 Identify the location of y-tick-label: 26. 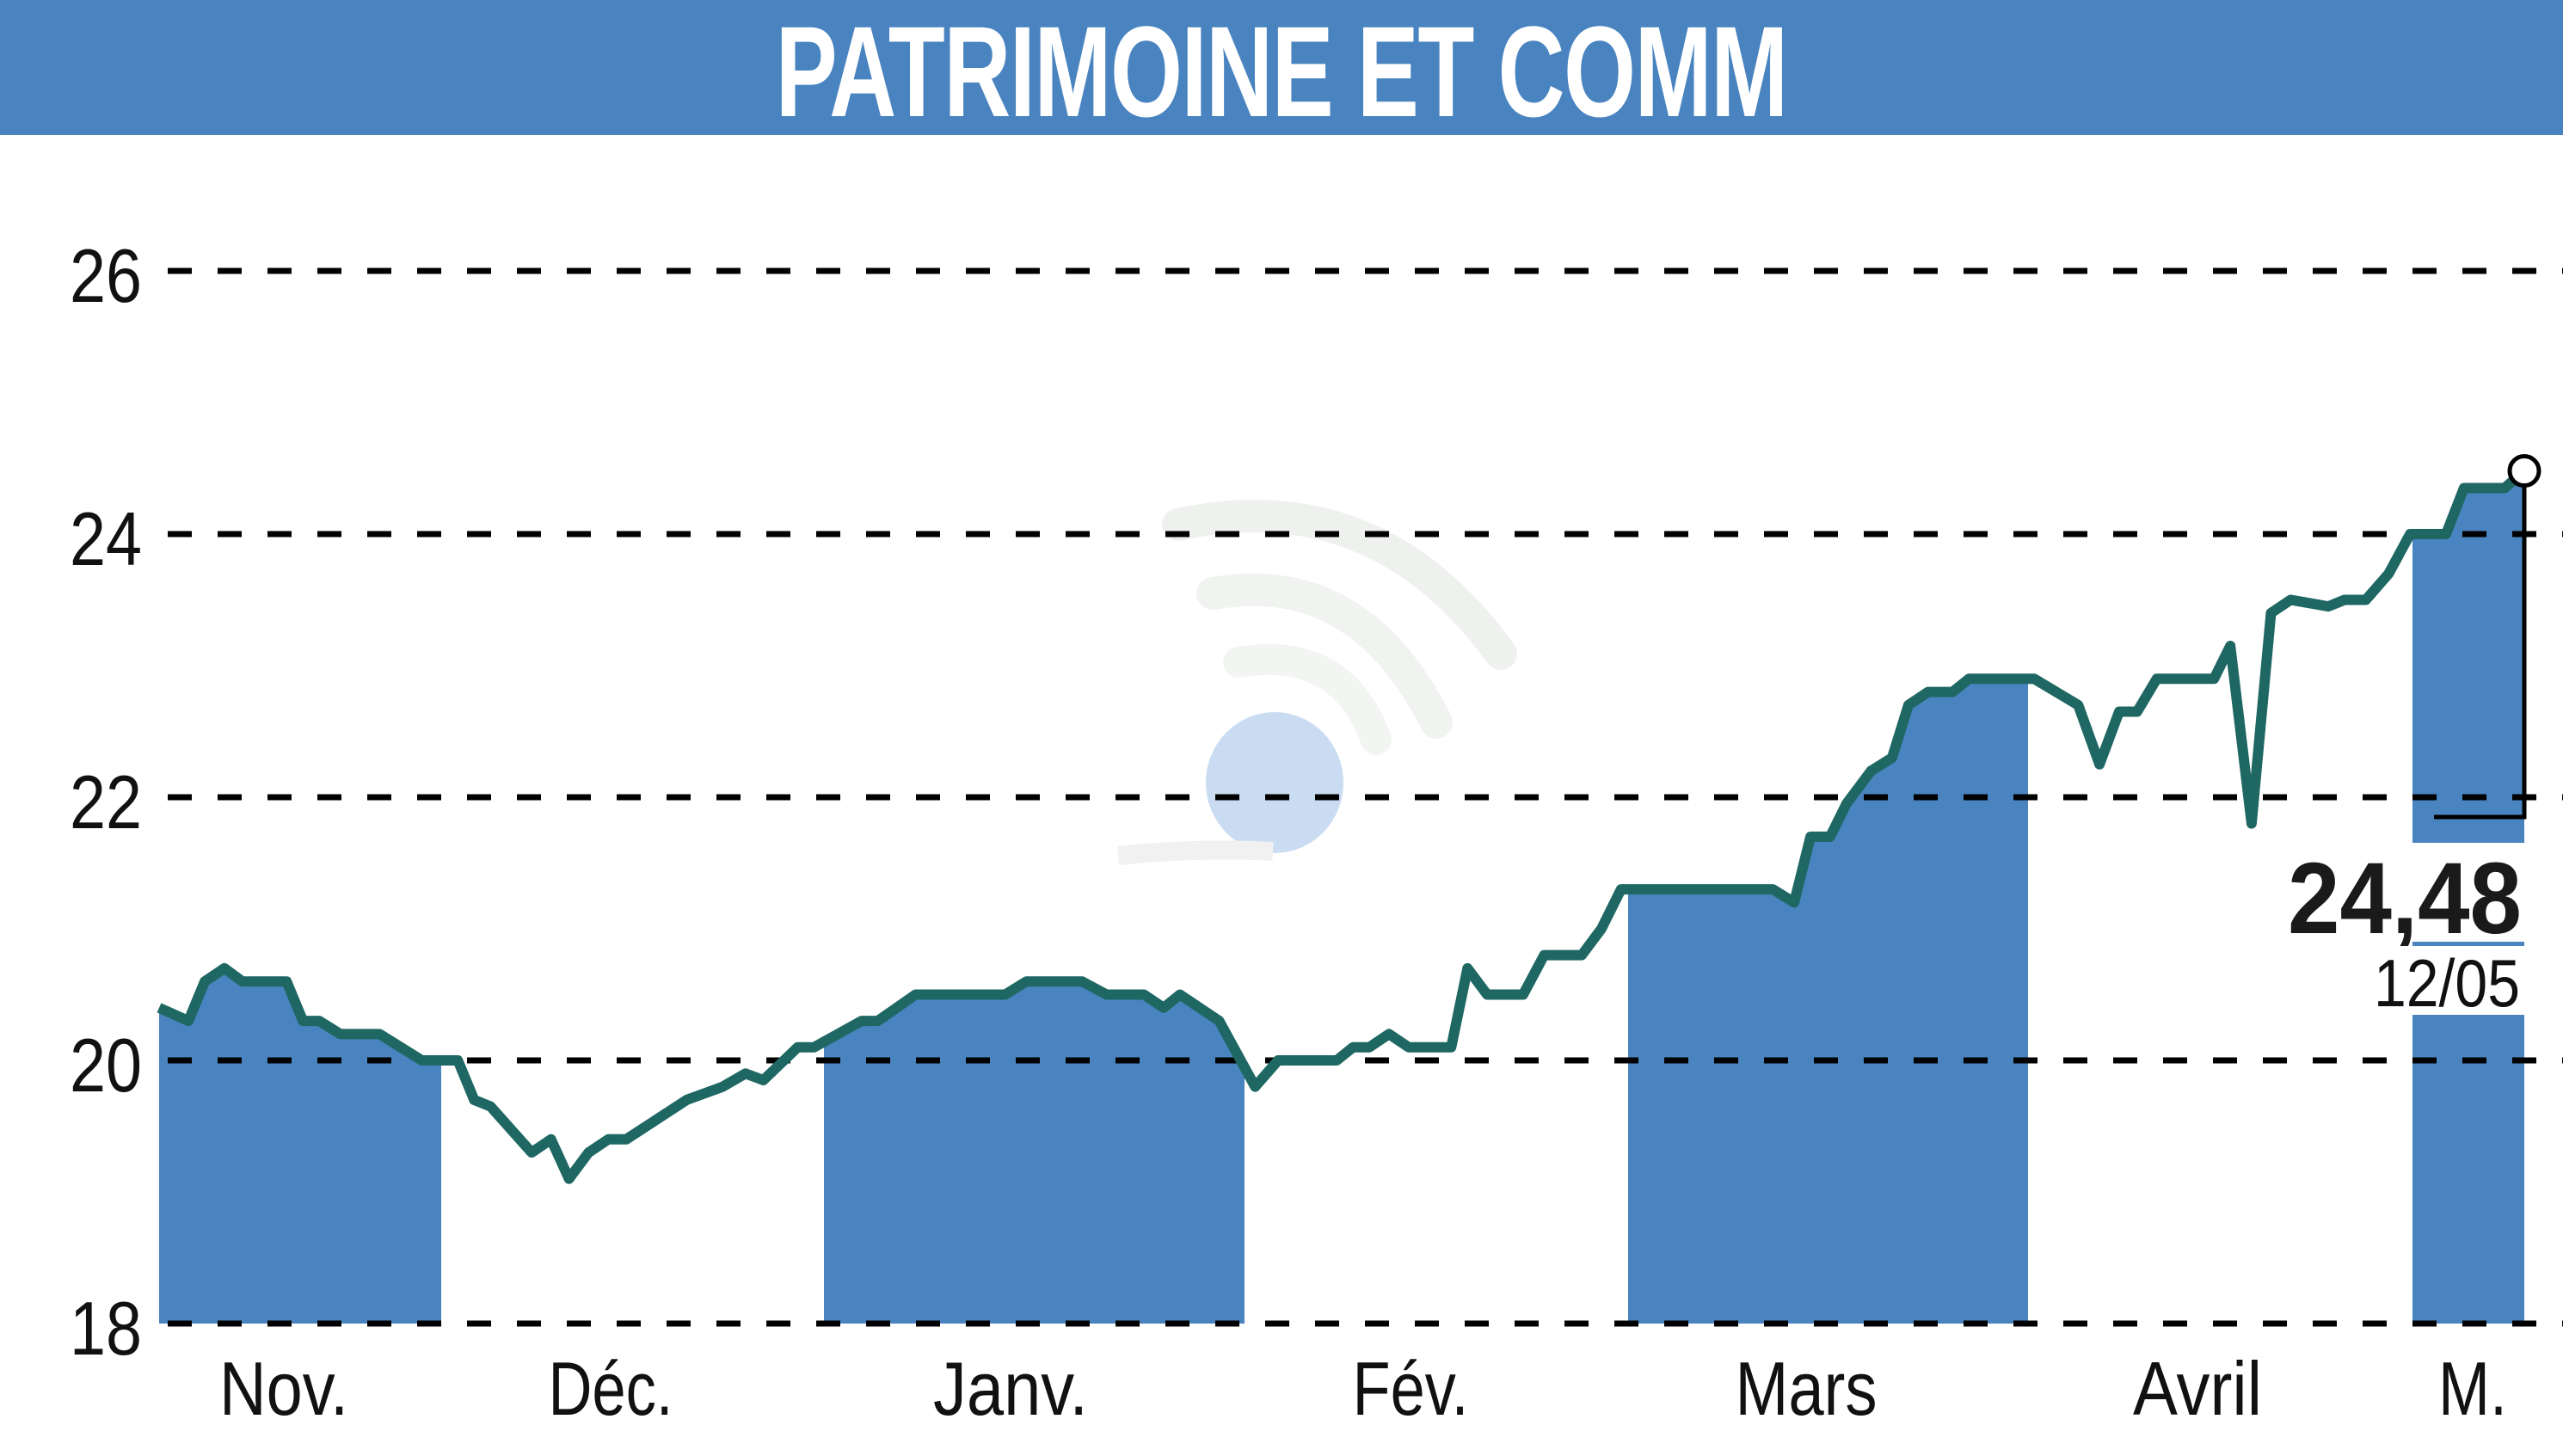
(106, 276).